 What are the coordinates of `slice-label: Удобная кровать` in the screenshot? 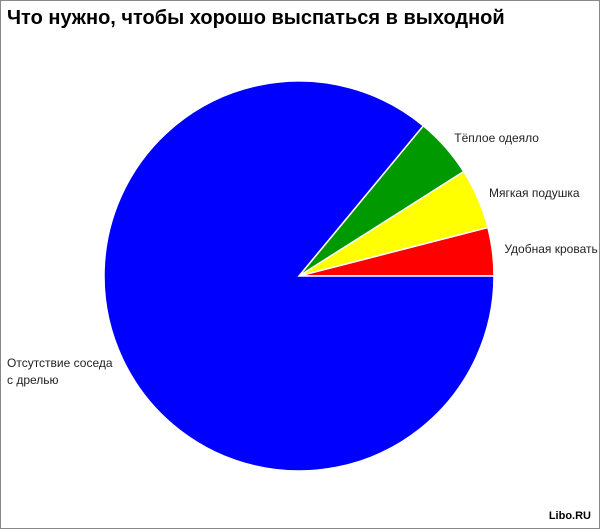 It's located at (551, 249).